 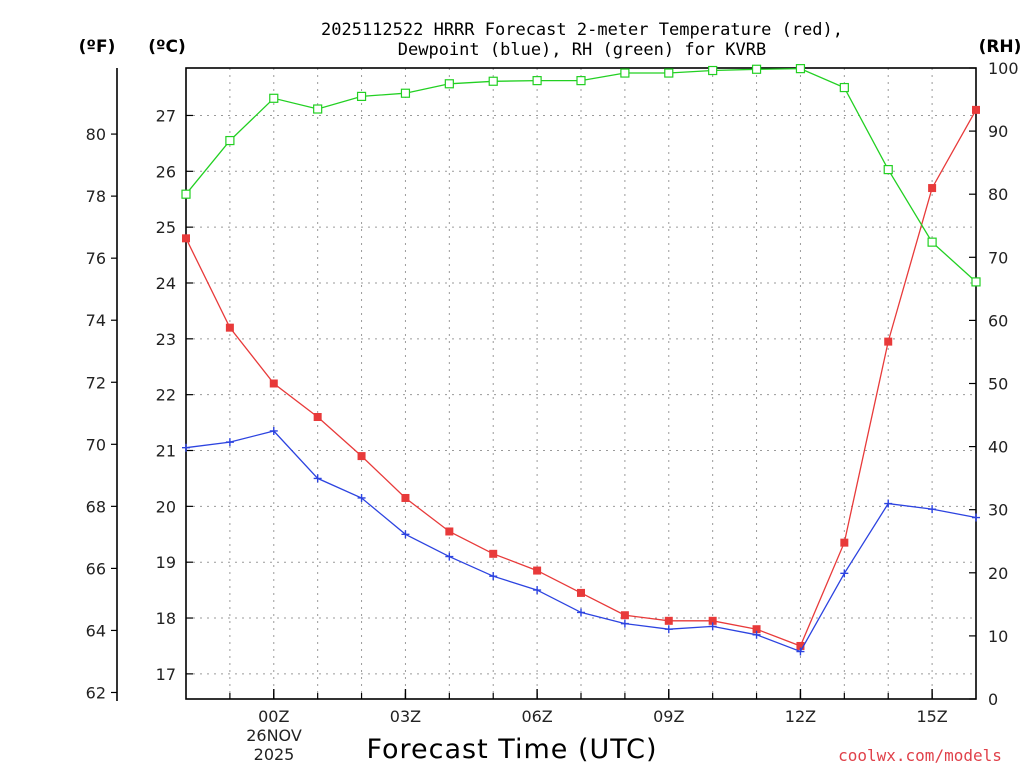 What do you see at coordinates (536, 716) in the screenshot?
I see `x-tick-label: 06Z` at bounding box center [536, 716].